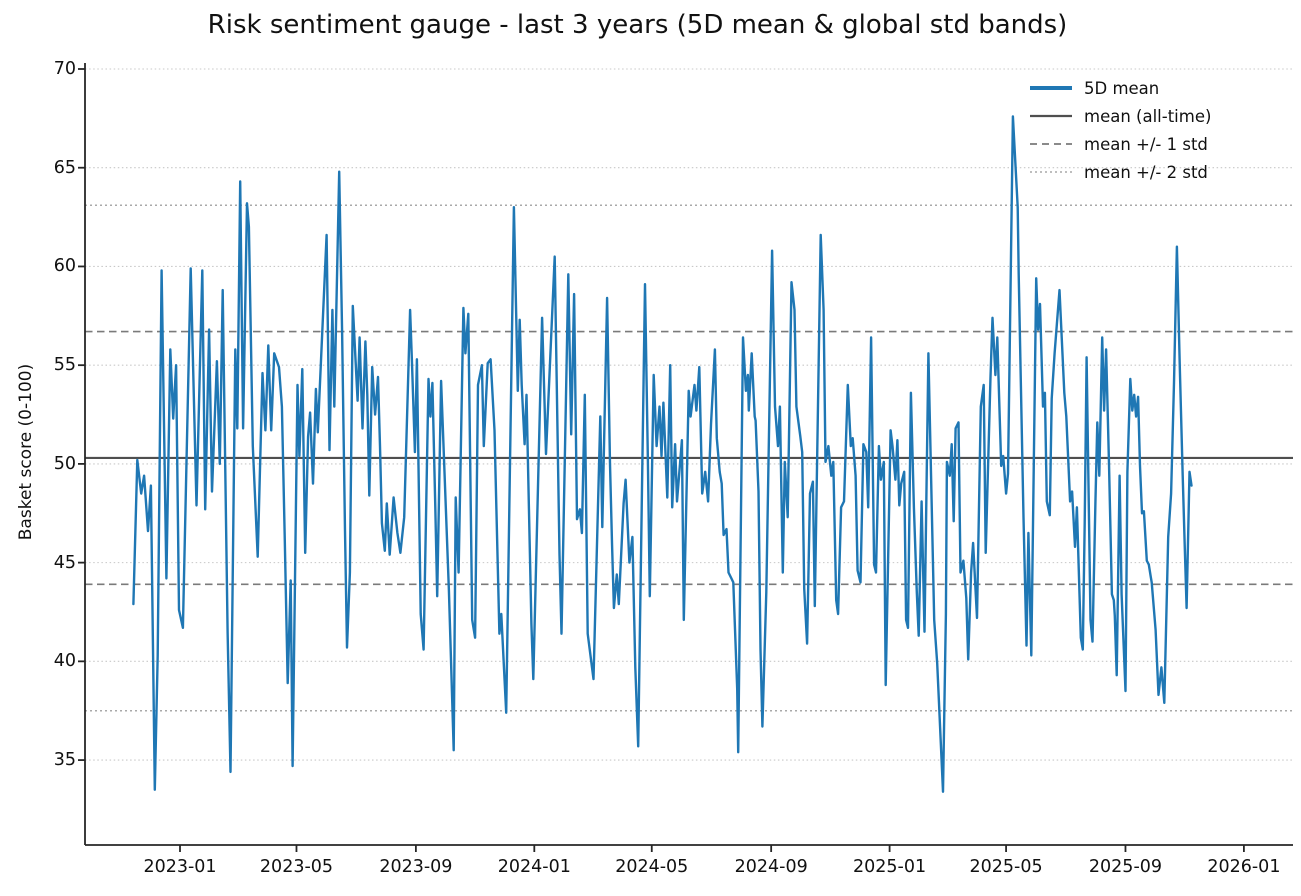  I want to click on legend-item-mean-1std: mean +/- 1 std, so click(1135, 144).